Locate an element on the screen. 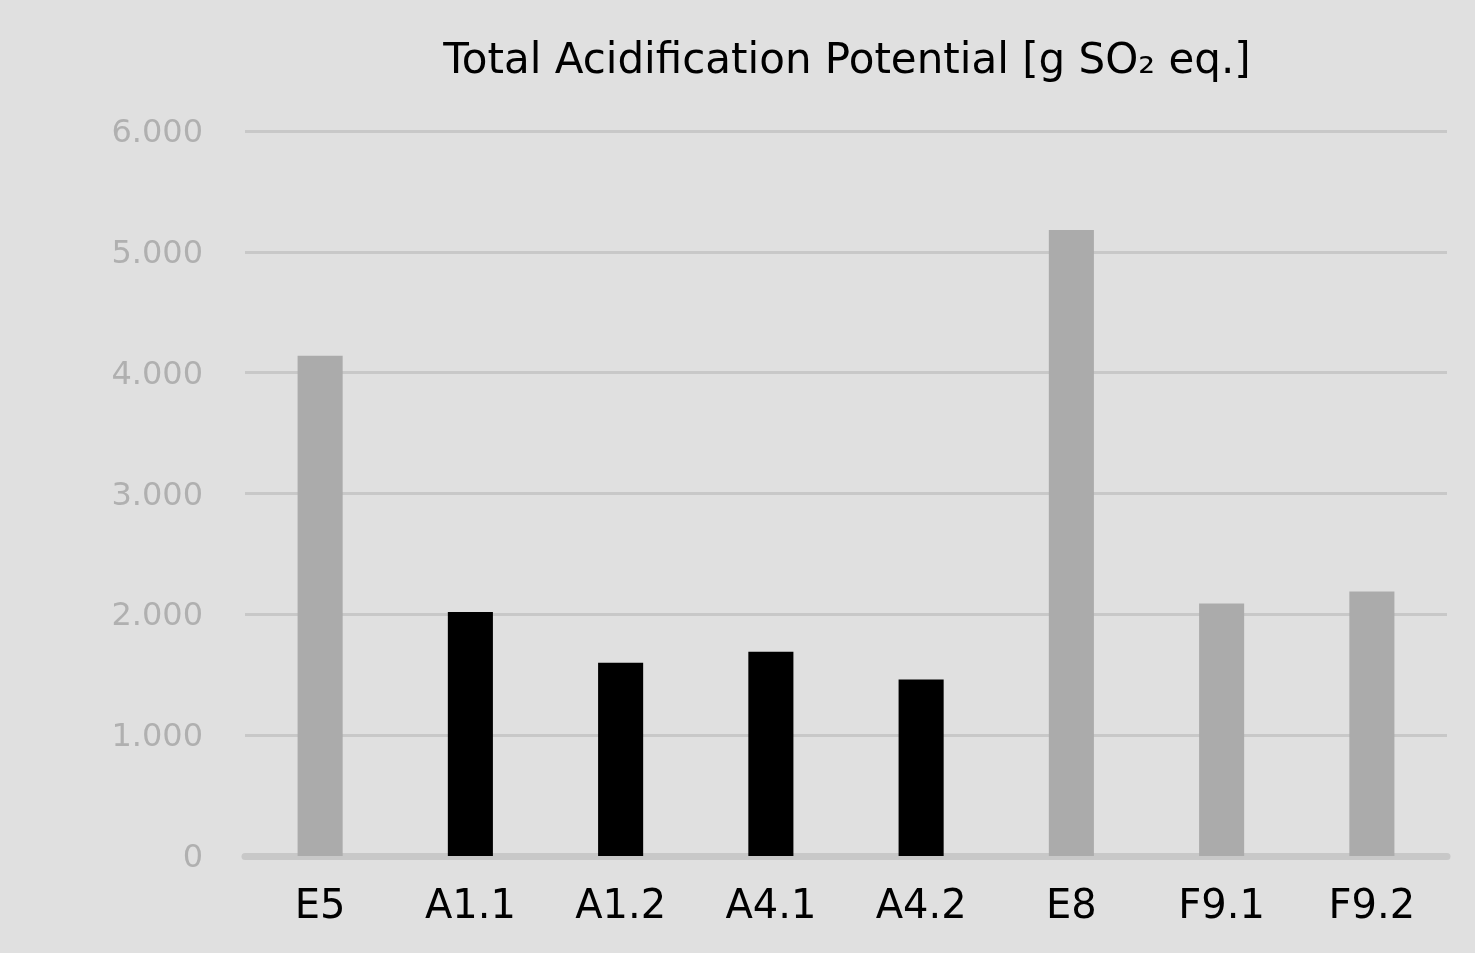 This screenshot has height=953, width=1475. x-tick-label: E5 is located at coordinates (320, 904).